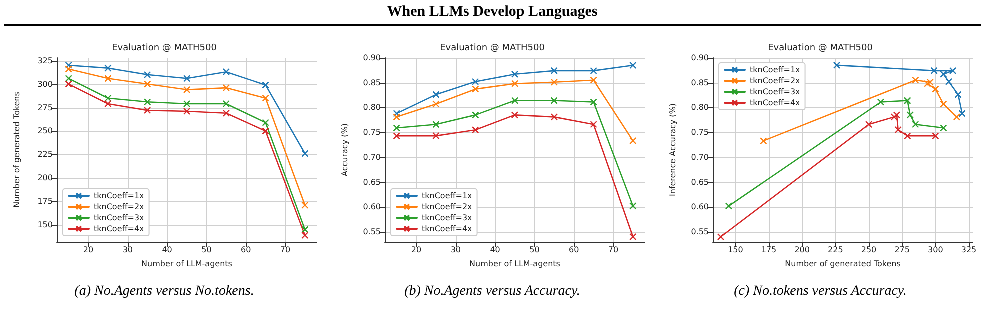 Image resolution: width=985 pixels, height=321 pixels. What do you see at coordinates (45, 107) in the screenshot?
I see `y-tick-label: 275` at bounding box center [45, 107].